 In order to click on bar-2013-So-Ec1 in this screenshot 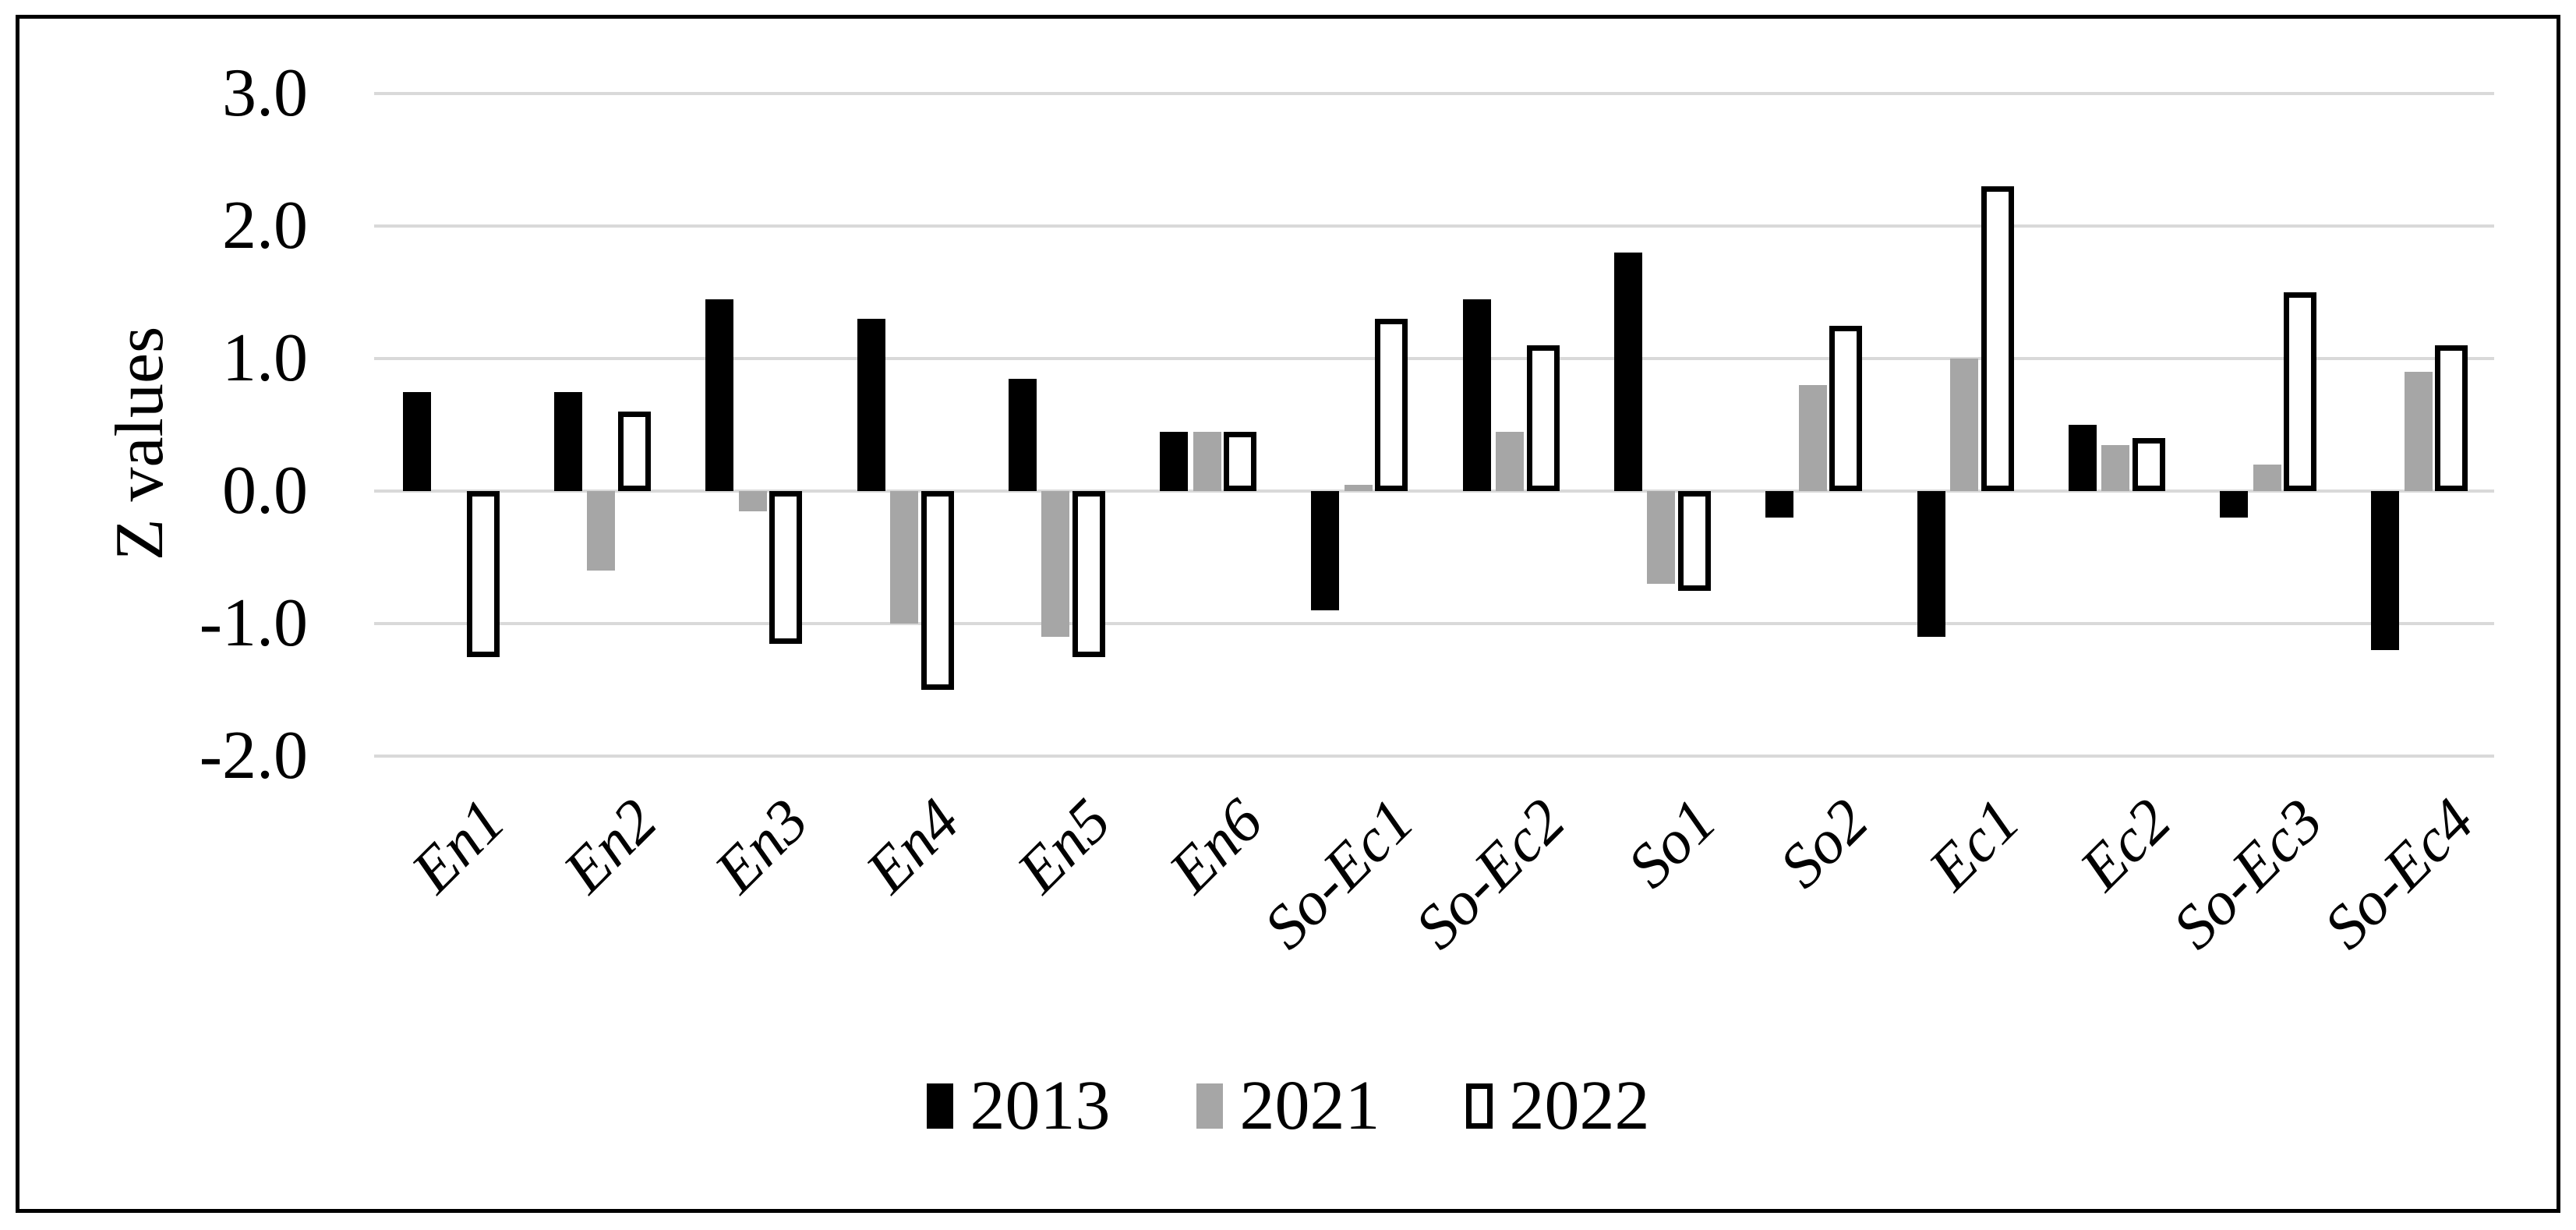, I will do `click(1325, 550)`.